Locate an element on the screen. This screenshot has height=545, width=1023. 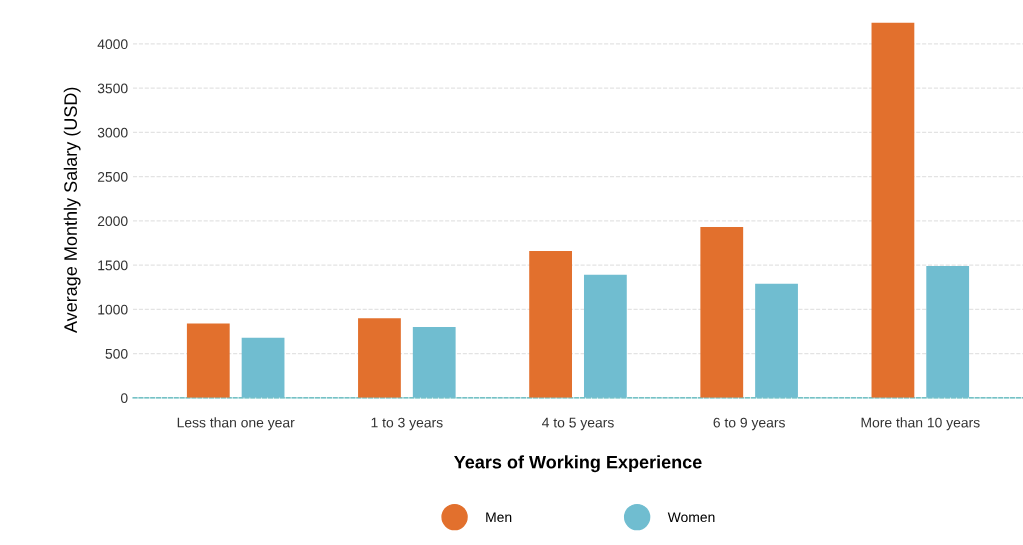
y-tick-label: 3000 is located at coordinates (112, 132).